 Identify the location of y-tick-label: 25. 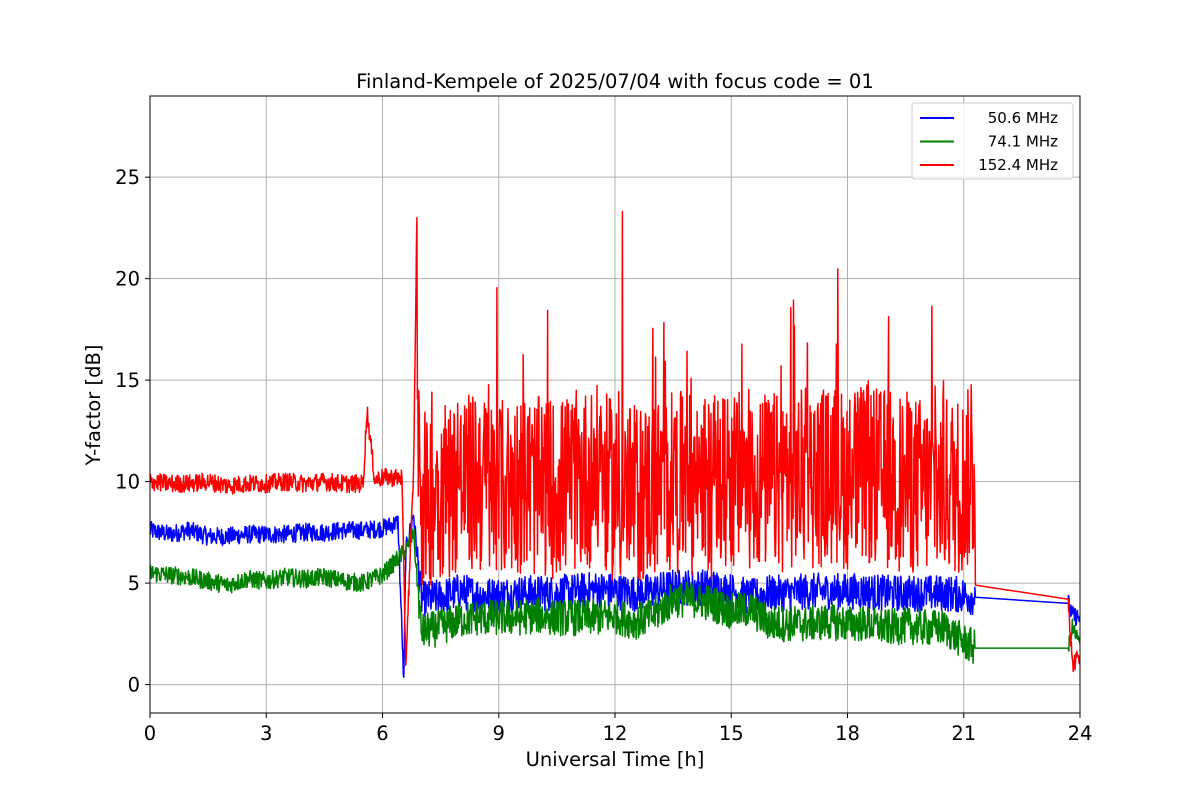
(127, 177).